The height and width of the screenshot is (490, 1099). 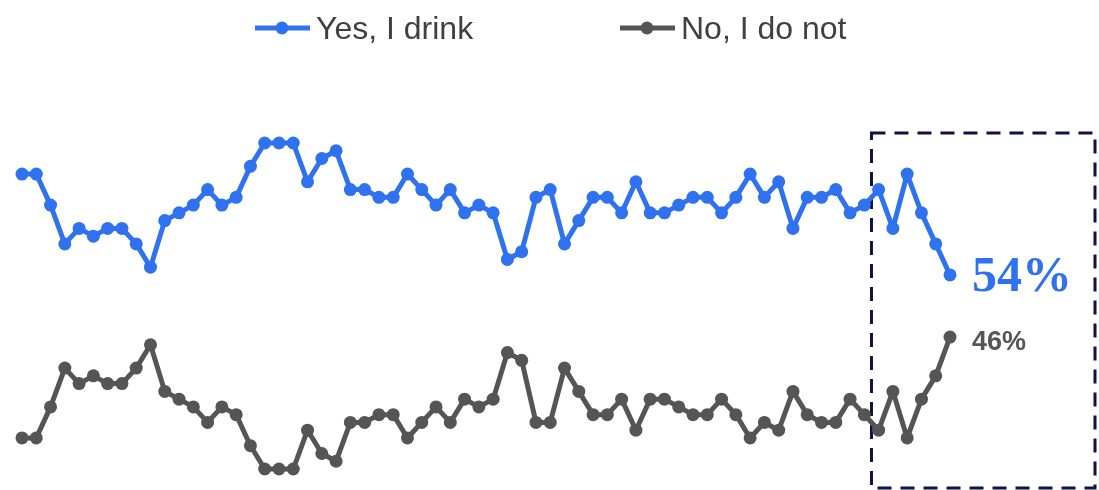 What do you see at coordinates (764, 28) in the screenshot?
I see `legend-label: No, I do not` at bounding box center [764, 28].